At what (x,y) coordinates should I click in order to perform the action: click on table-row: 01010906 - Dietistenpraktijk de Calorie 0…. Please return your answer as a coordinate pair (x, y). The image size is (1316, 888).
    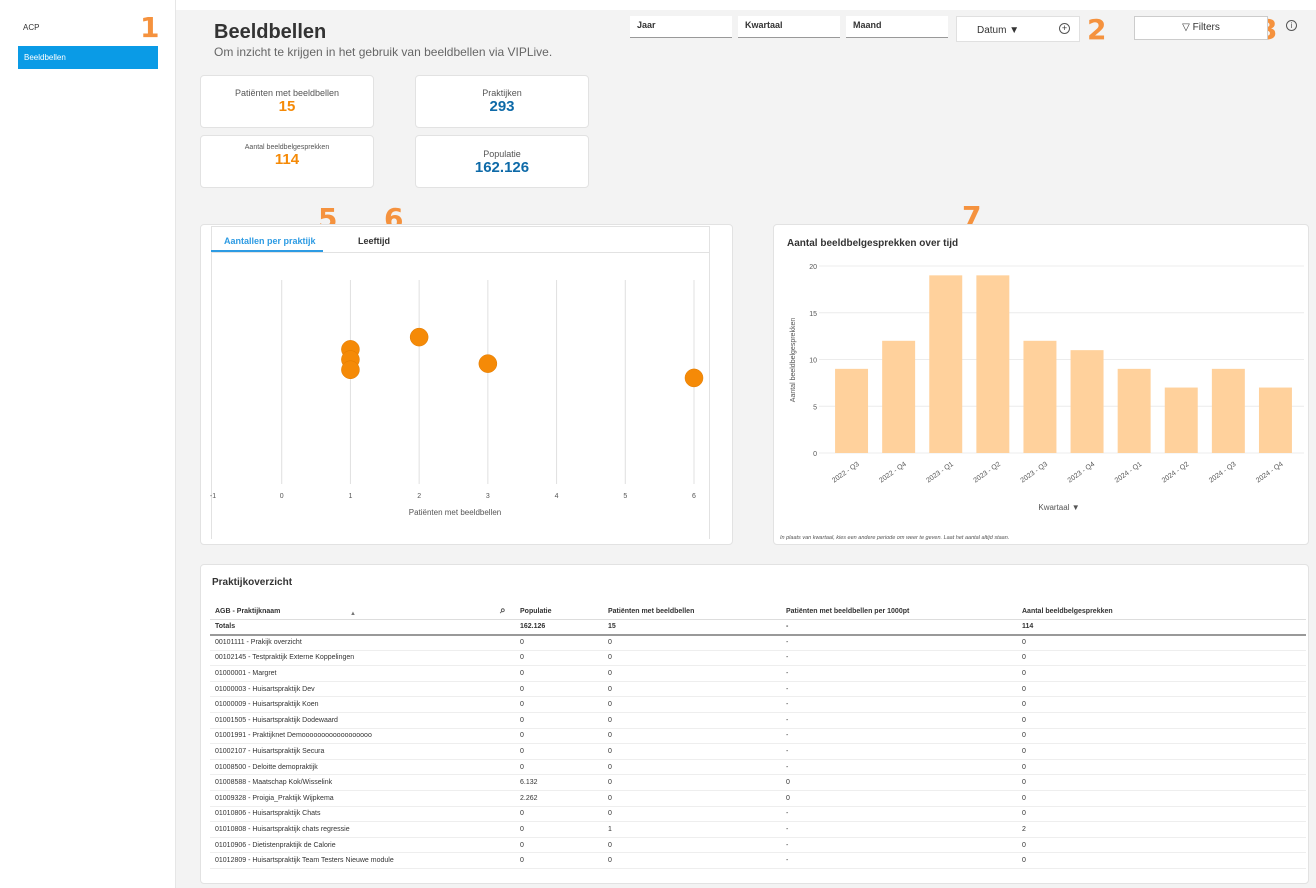
    Looking at the image, I should click on (758, 845).